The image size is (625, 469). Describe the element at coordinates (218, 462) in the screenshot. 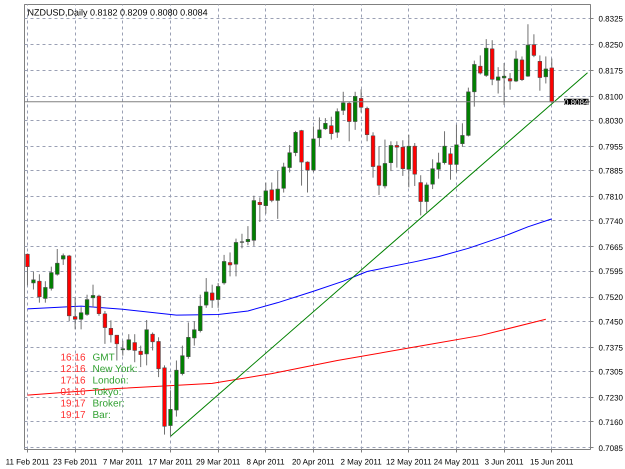

I see `x-tick-label: 29 Mar 2011` at that location.